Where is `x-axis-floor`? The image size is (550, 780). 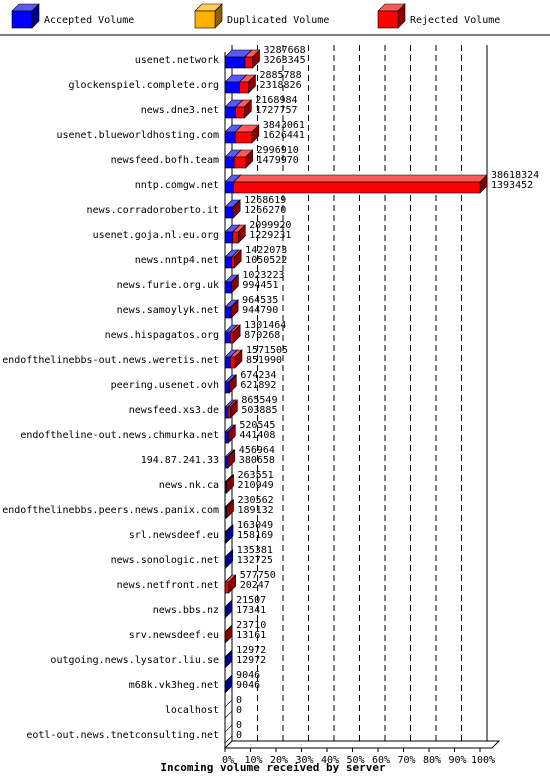
x-axis-floor is located at coordinates (362, 744).